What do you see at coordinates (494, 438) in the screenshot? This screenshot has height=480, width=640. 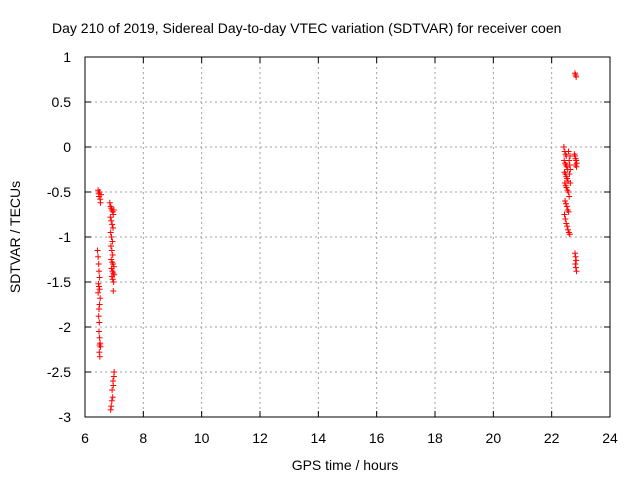 I see `x-tick-label: 20` at bounding box center [494, 438].